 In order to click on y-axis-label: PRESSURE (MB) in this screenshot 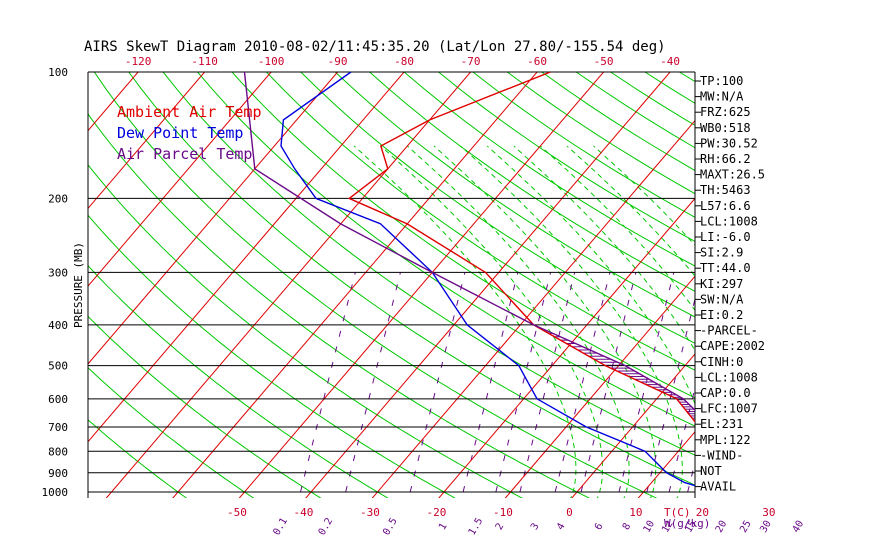, I will do `click(78, 285)`.